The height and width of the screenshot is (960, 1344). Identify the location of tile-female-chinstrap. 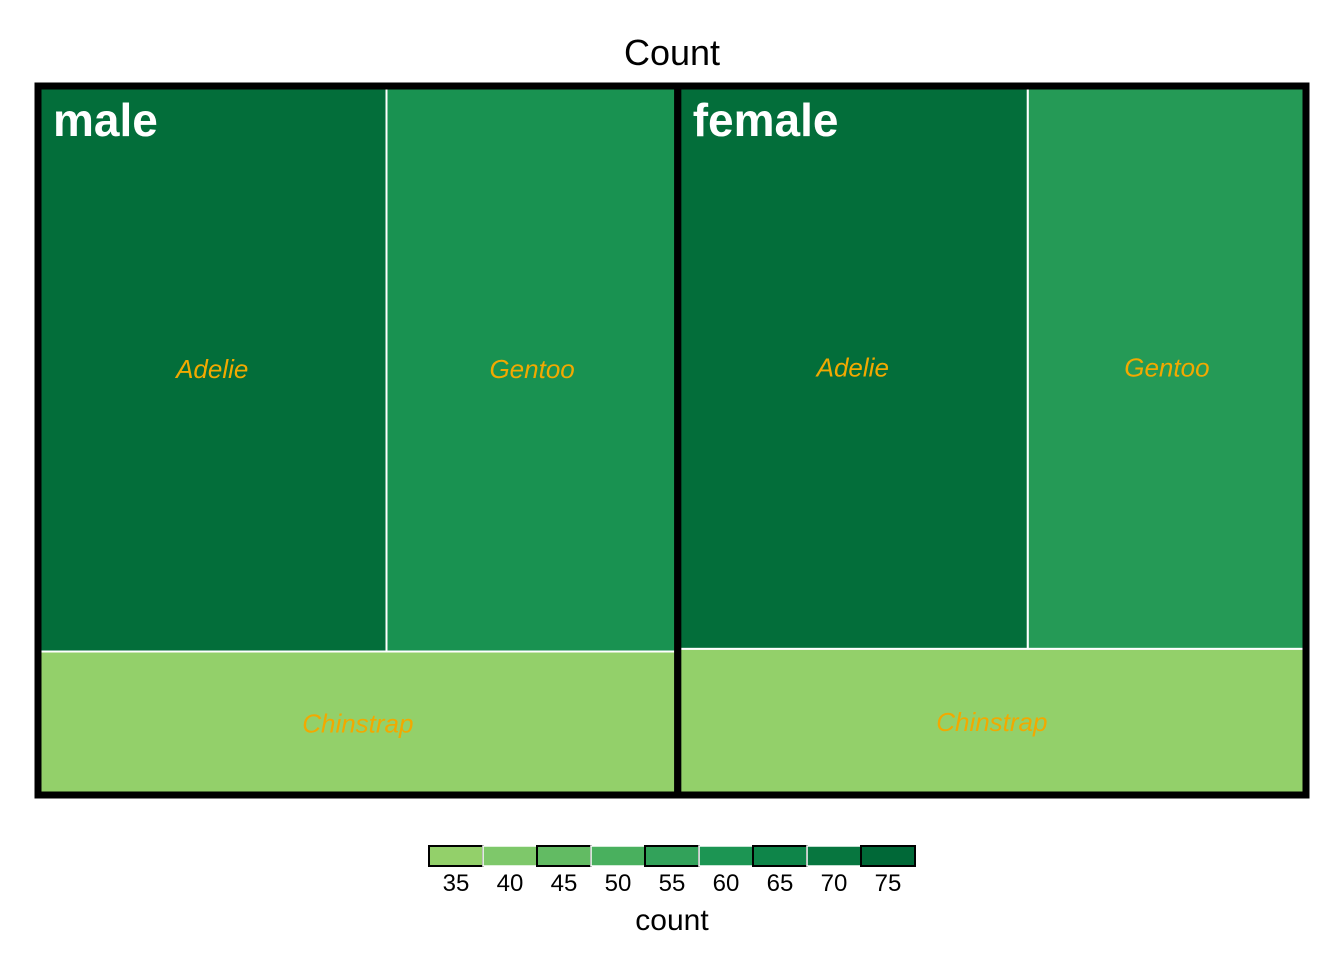
(991, 721).